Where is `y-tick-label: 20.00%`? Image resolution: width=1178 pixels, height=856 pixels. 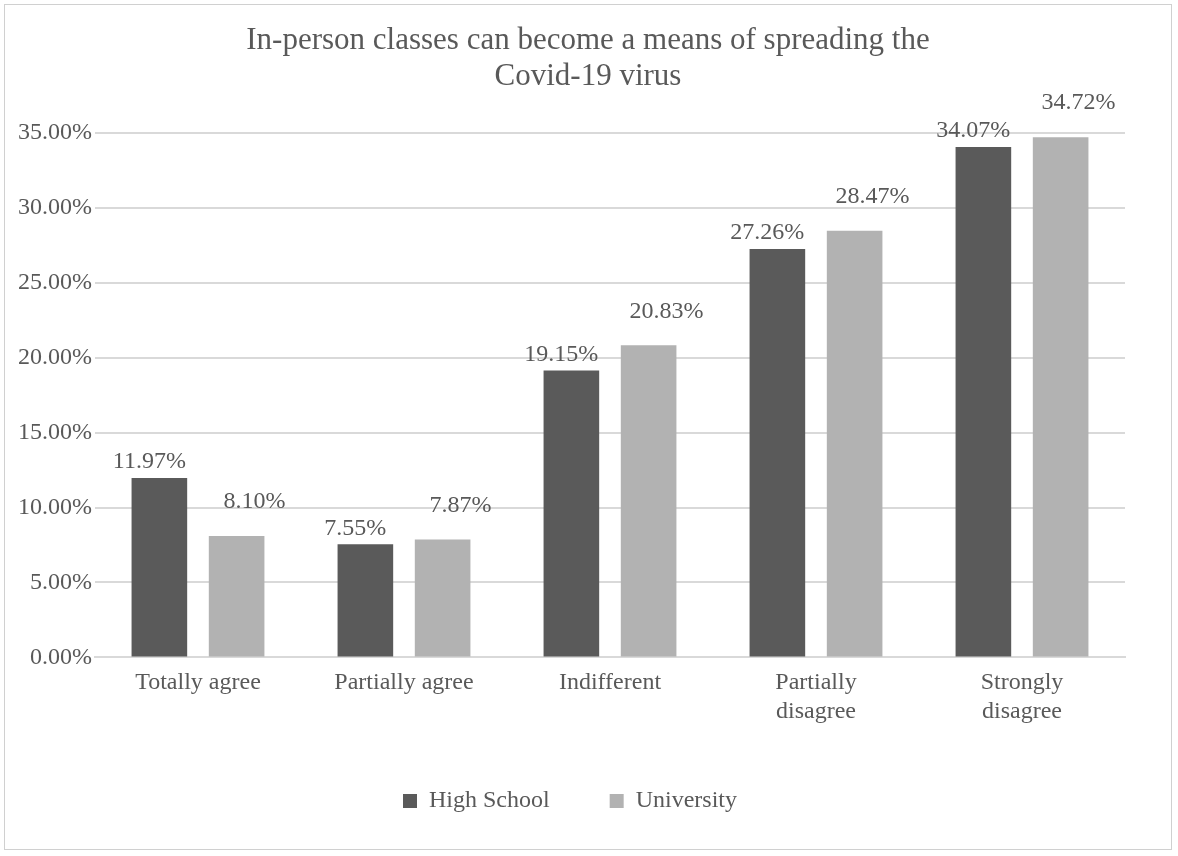 y-tick-label: 20.00% is located at coordinates (54, 356).